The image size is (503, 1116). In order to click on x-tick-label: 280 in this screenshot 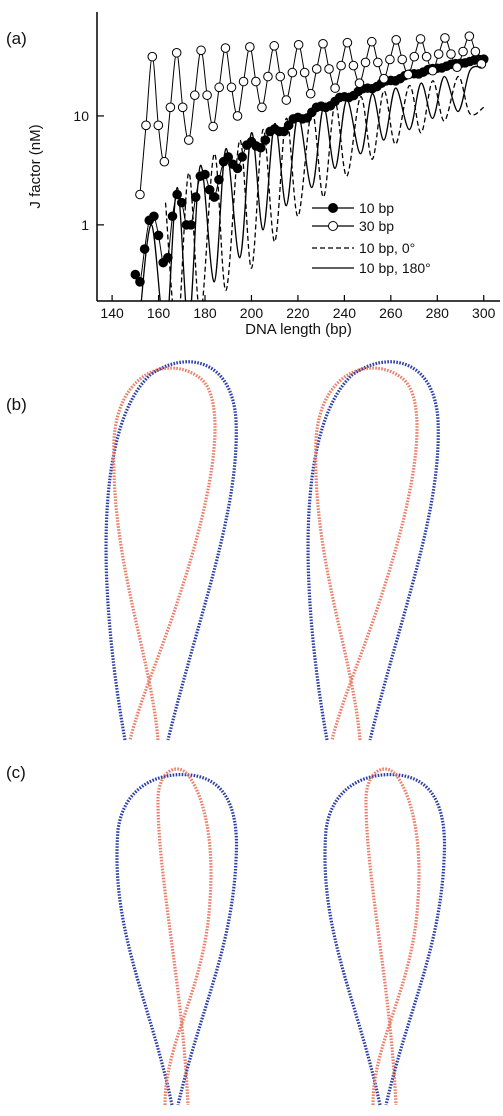, I will do `click(438, 313)`.